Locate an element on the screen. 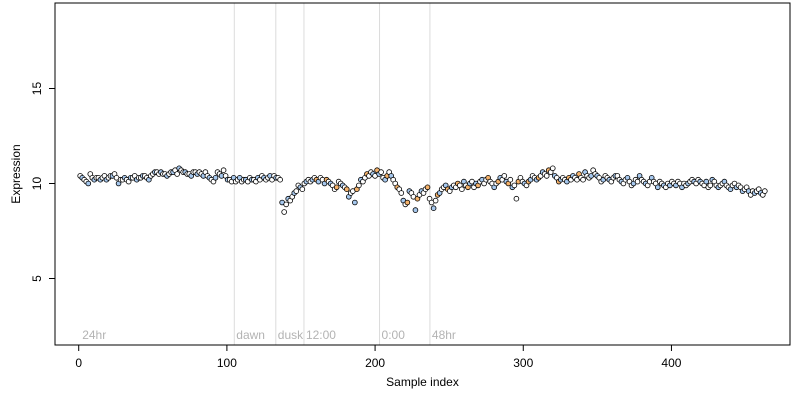  x-tick-label: 0 is located at coordinates (78, 363).